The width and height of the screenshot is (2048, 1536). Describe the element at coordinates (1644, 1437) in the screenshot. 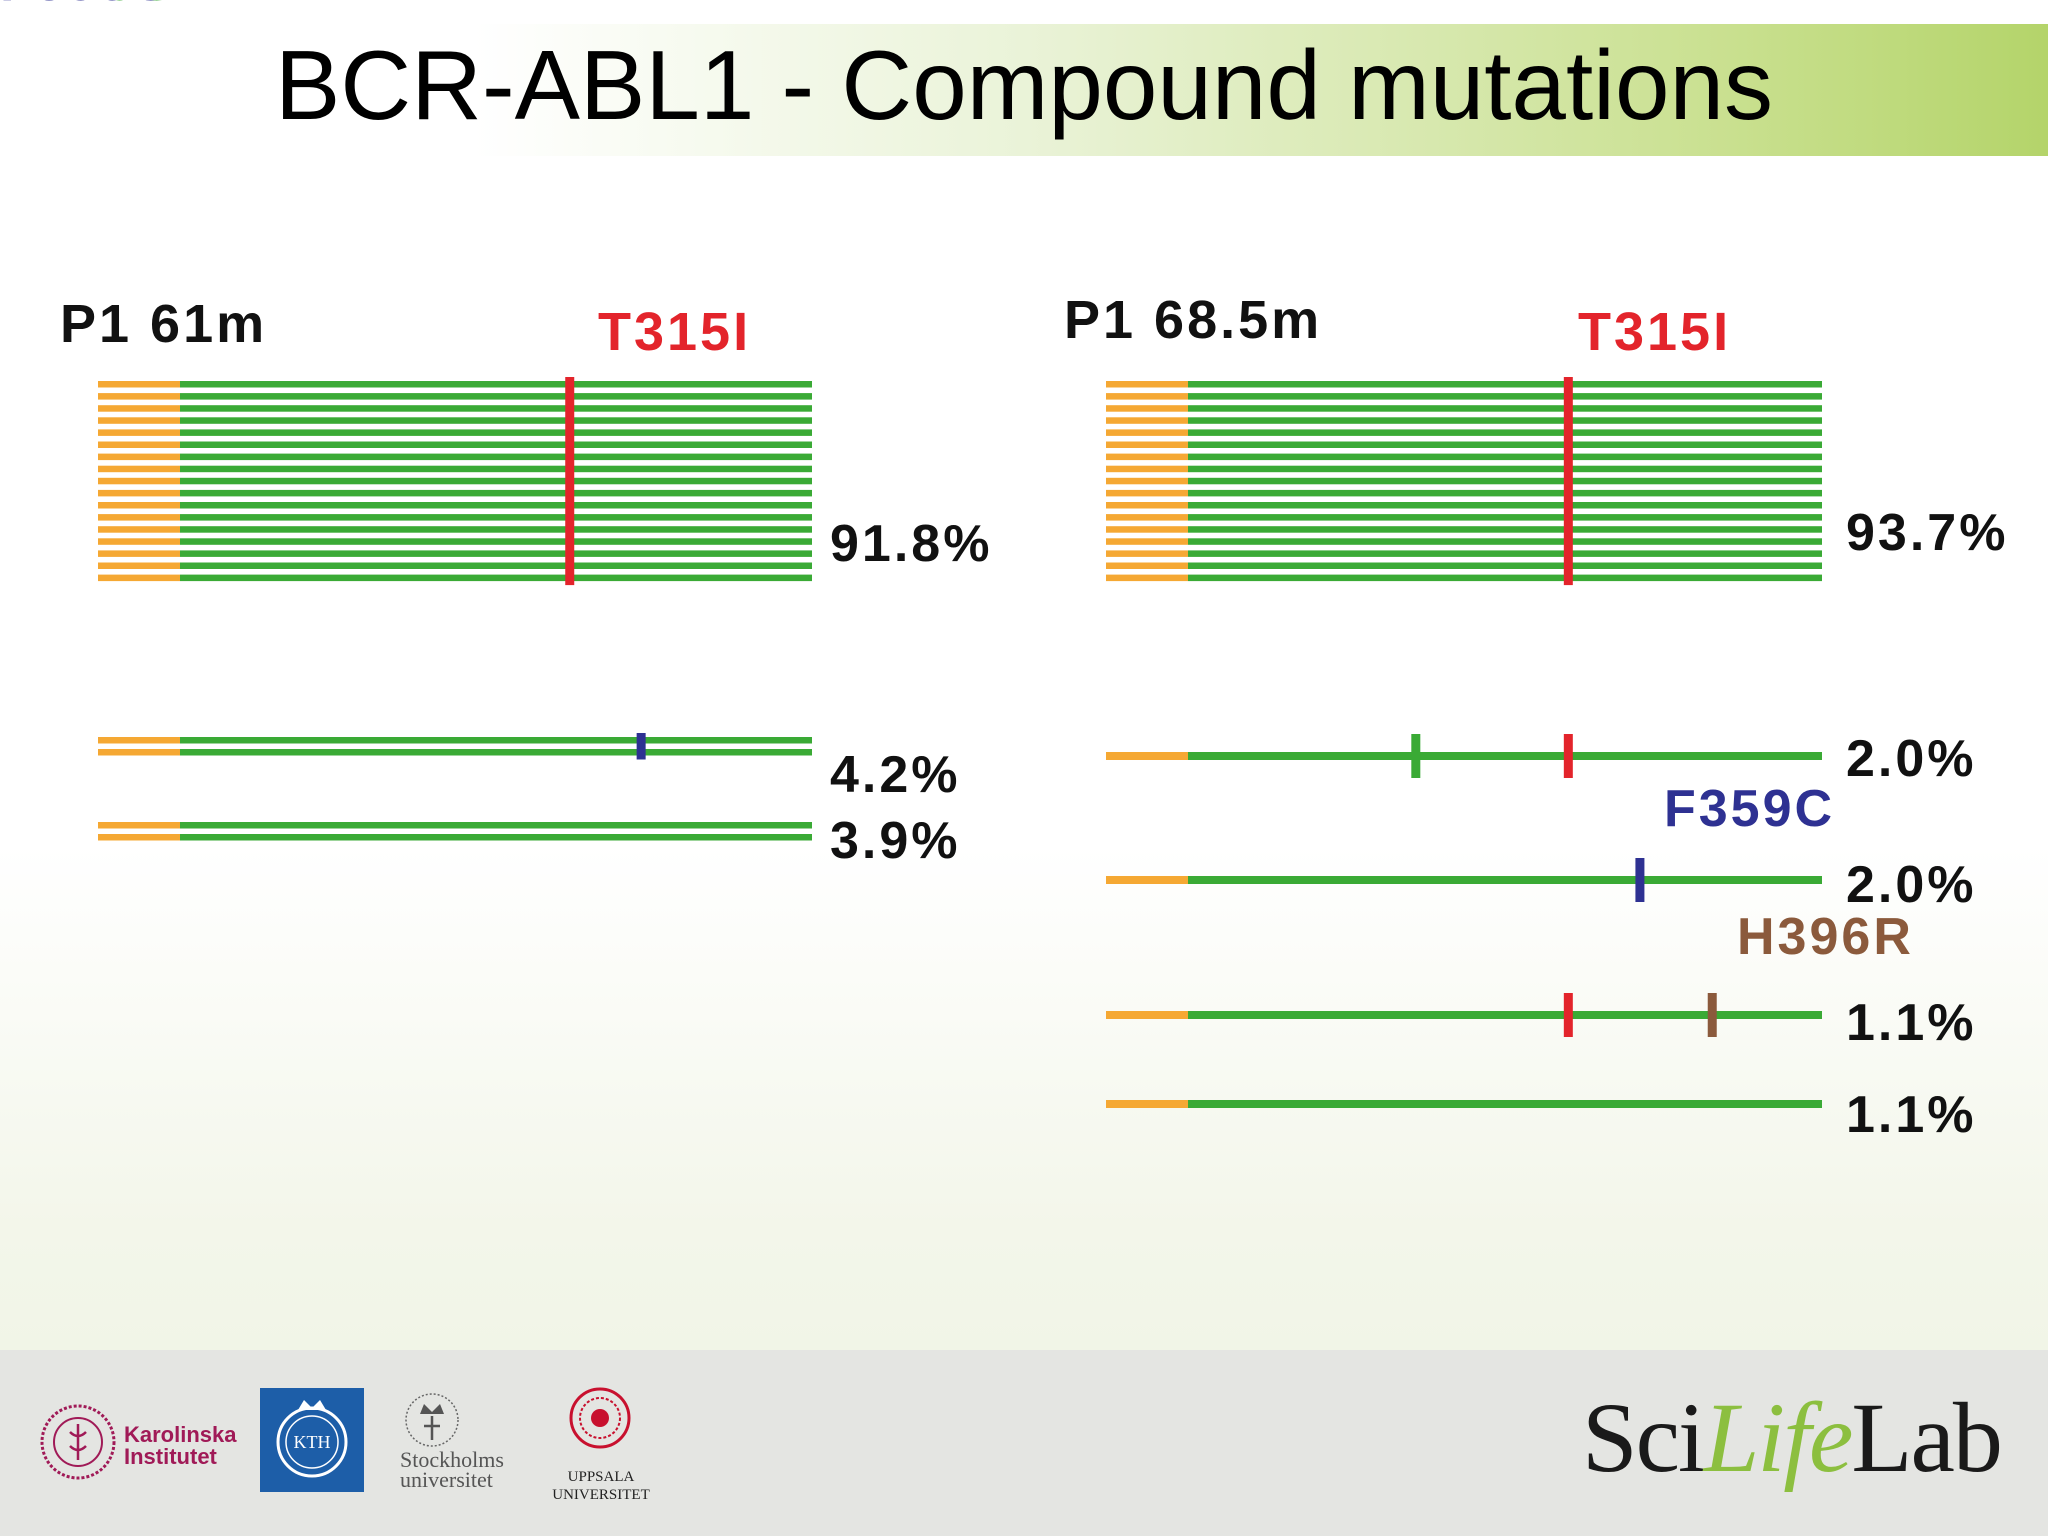

I see `scilifelab-pre: Sci` at that location.